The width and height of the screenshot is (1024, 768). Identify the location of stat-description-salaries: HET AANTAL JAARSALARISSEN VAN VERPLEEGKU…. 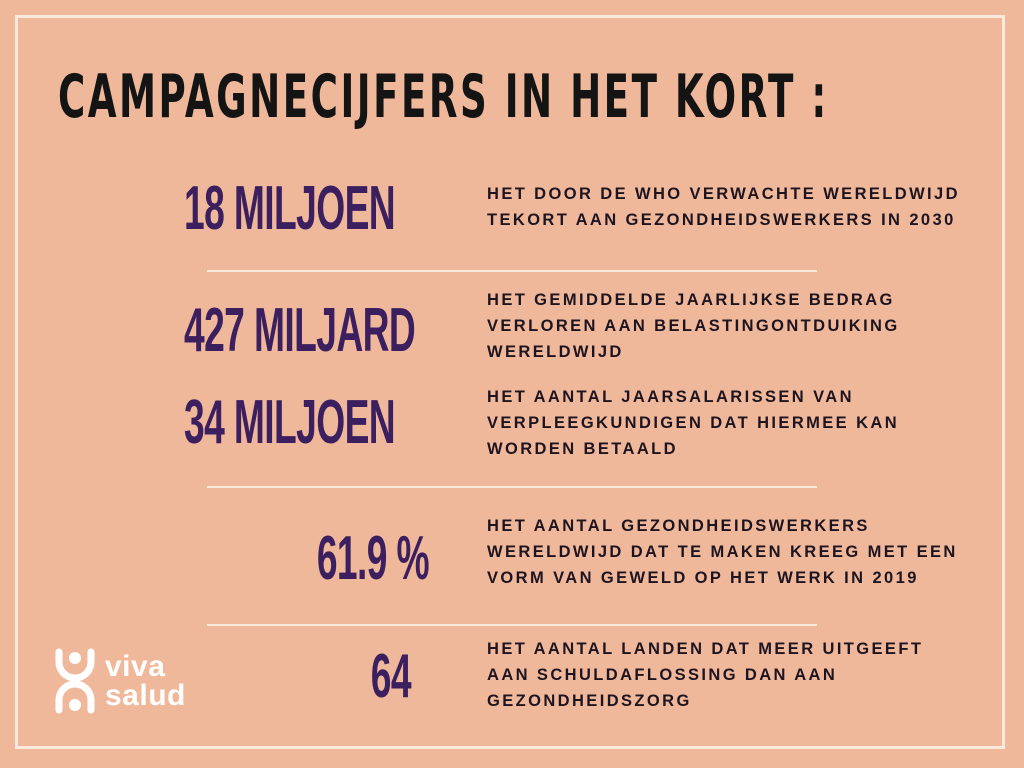
(693, 423).